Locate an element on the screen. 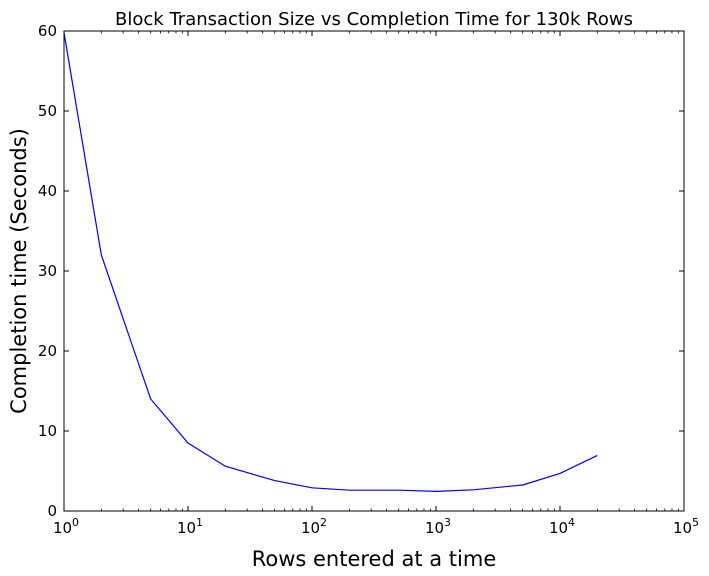 The width and height of the screenshot is (709, 576). y-tick-label: 60 is located at coordinates (47, 31).